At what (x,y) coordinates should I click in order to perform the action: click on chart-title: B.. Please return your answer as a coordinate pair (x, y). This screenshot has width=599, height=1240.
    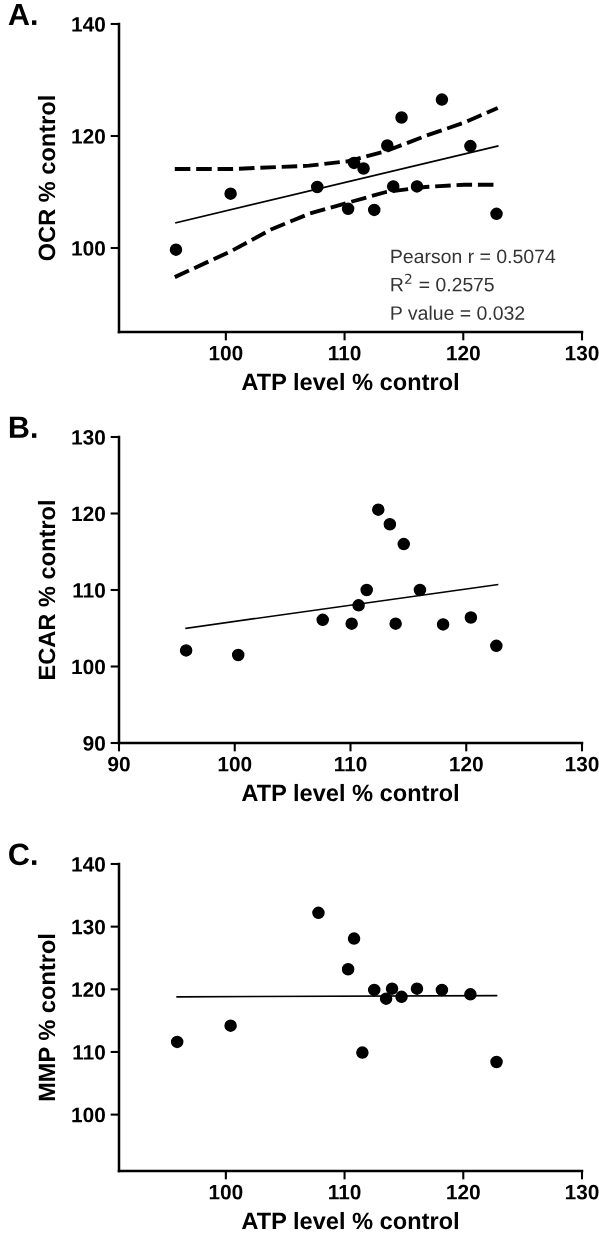
    Looking at the image, I should click on (23, 427).